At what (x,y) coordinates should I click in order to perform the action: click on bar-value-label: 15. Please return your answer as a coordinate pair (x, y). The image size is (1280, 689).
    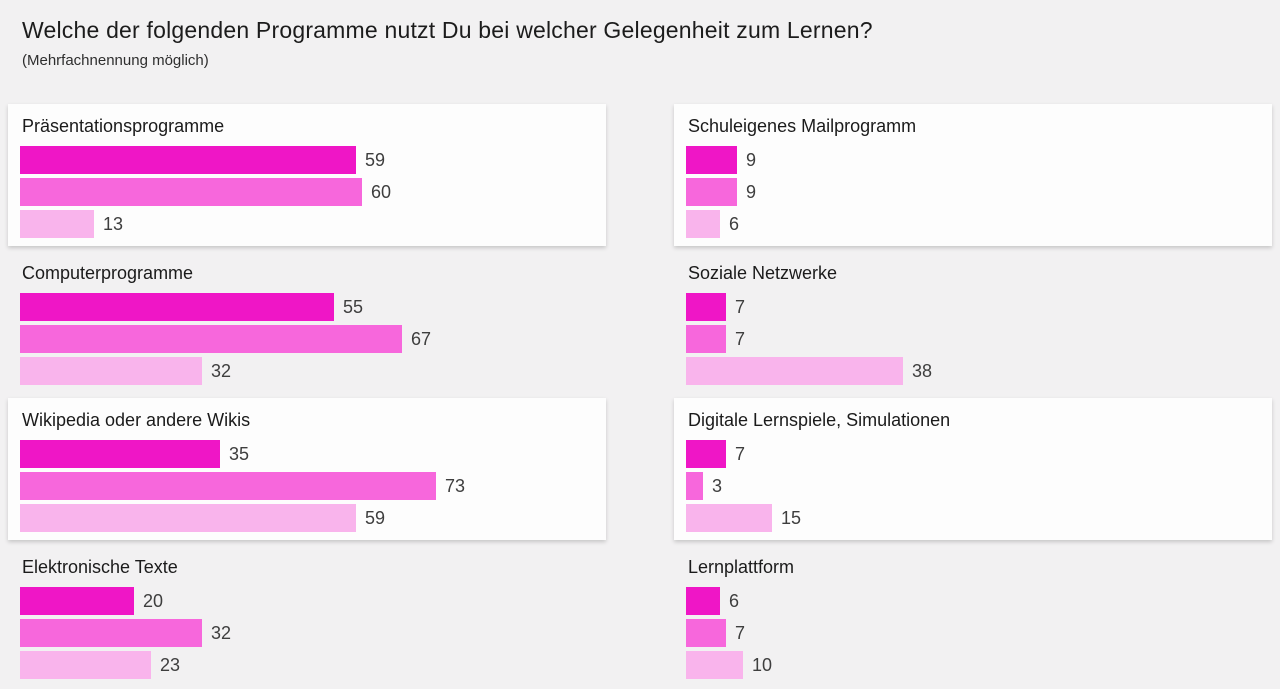
    Looking at the image, I should click on (791, 517).